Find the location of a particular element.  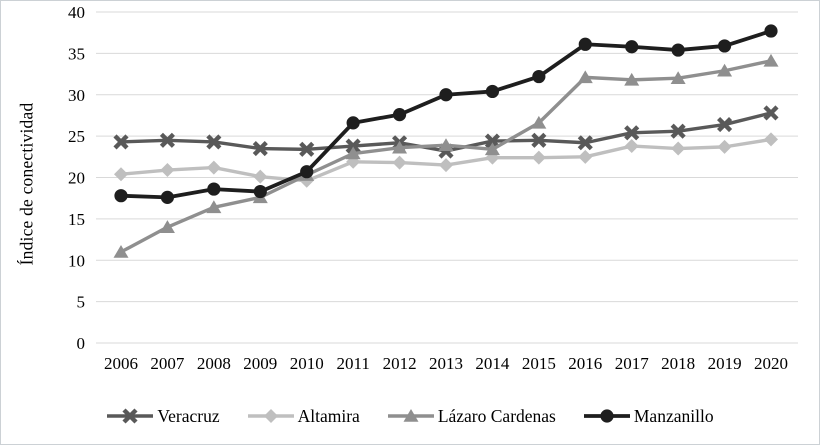

x-tick-label: 2008 is located at coordinates (214, 363).